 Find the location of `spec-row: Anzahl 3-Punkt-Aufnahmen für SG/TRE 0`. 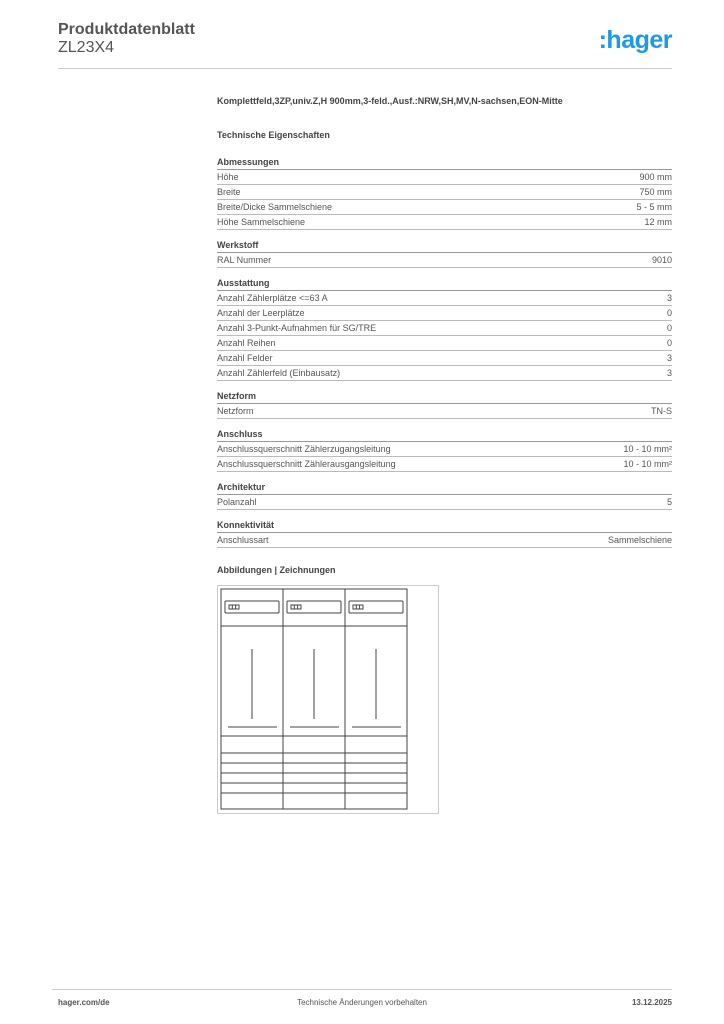

spec-row: Anzahl 3-Punkt-Aufnahmen für SG/TRE 0 is located at coordinates (444, 328).